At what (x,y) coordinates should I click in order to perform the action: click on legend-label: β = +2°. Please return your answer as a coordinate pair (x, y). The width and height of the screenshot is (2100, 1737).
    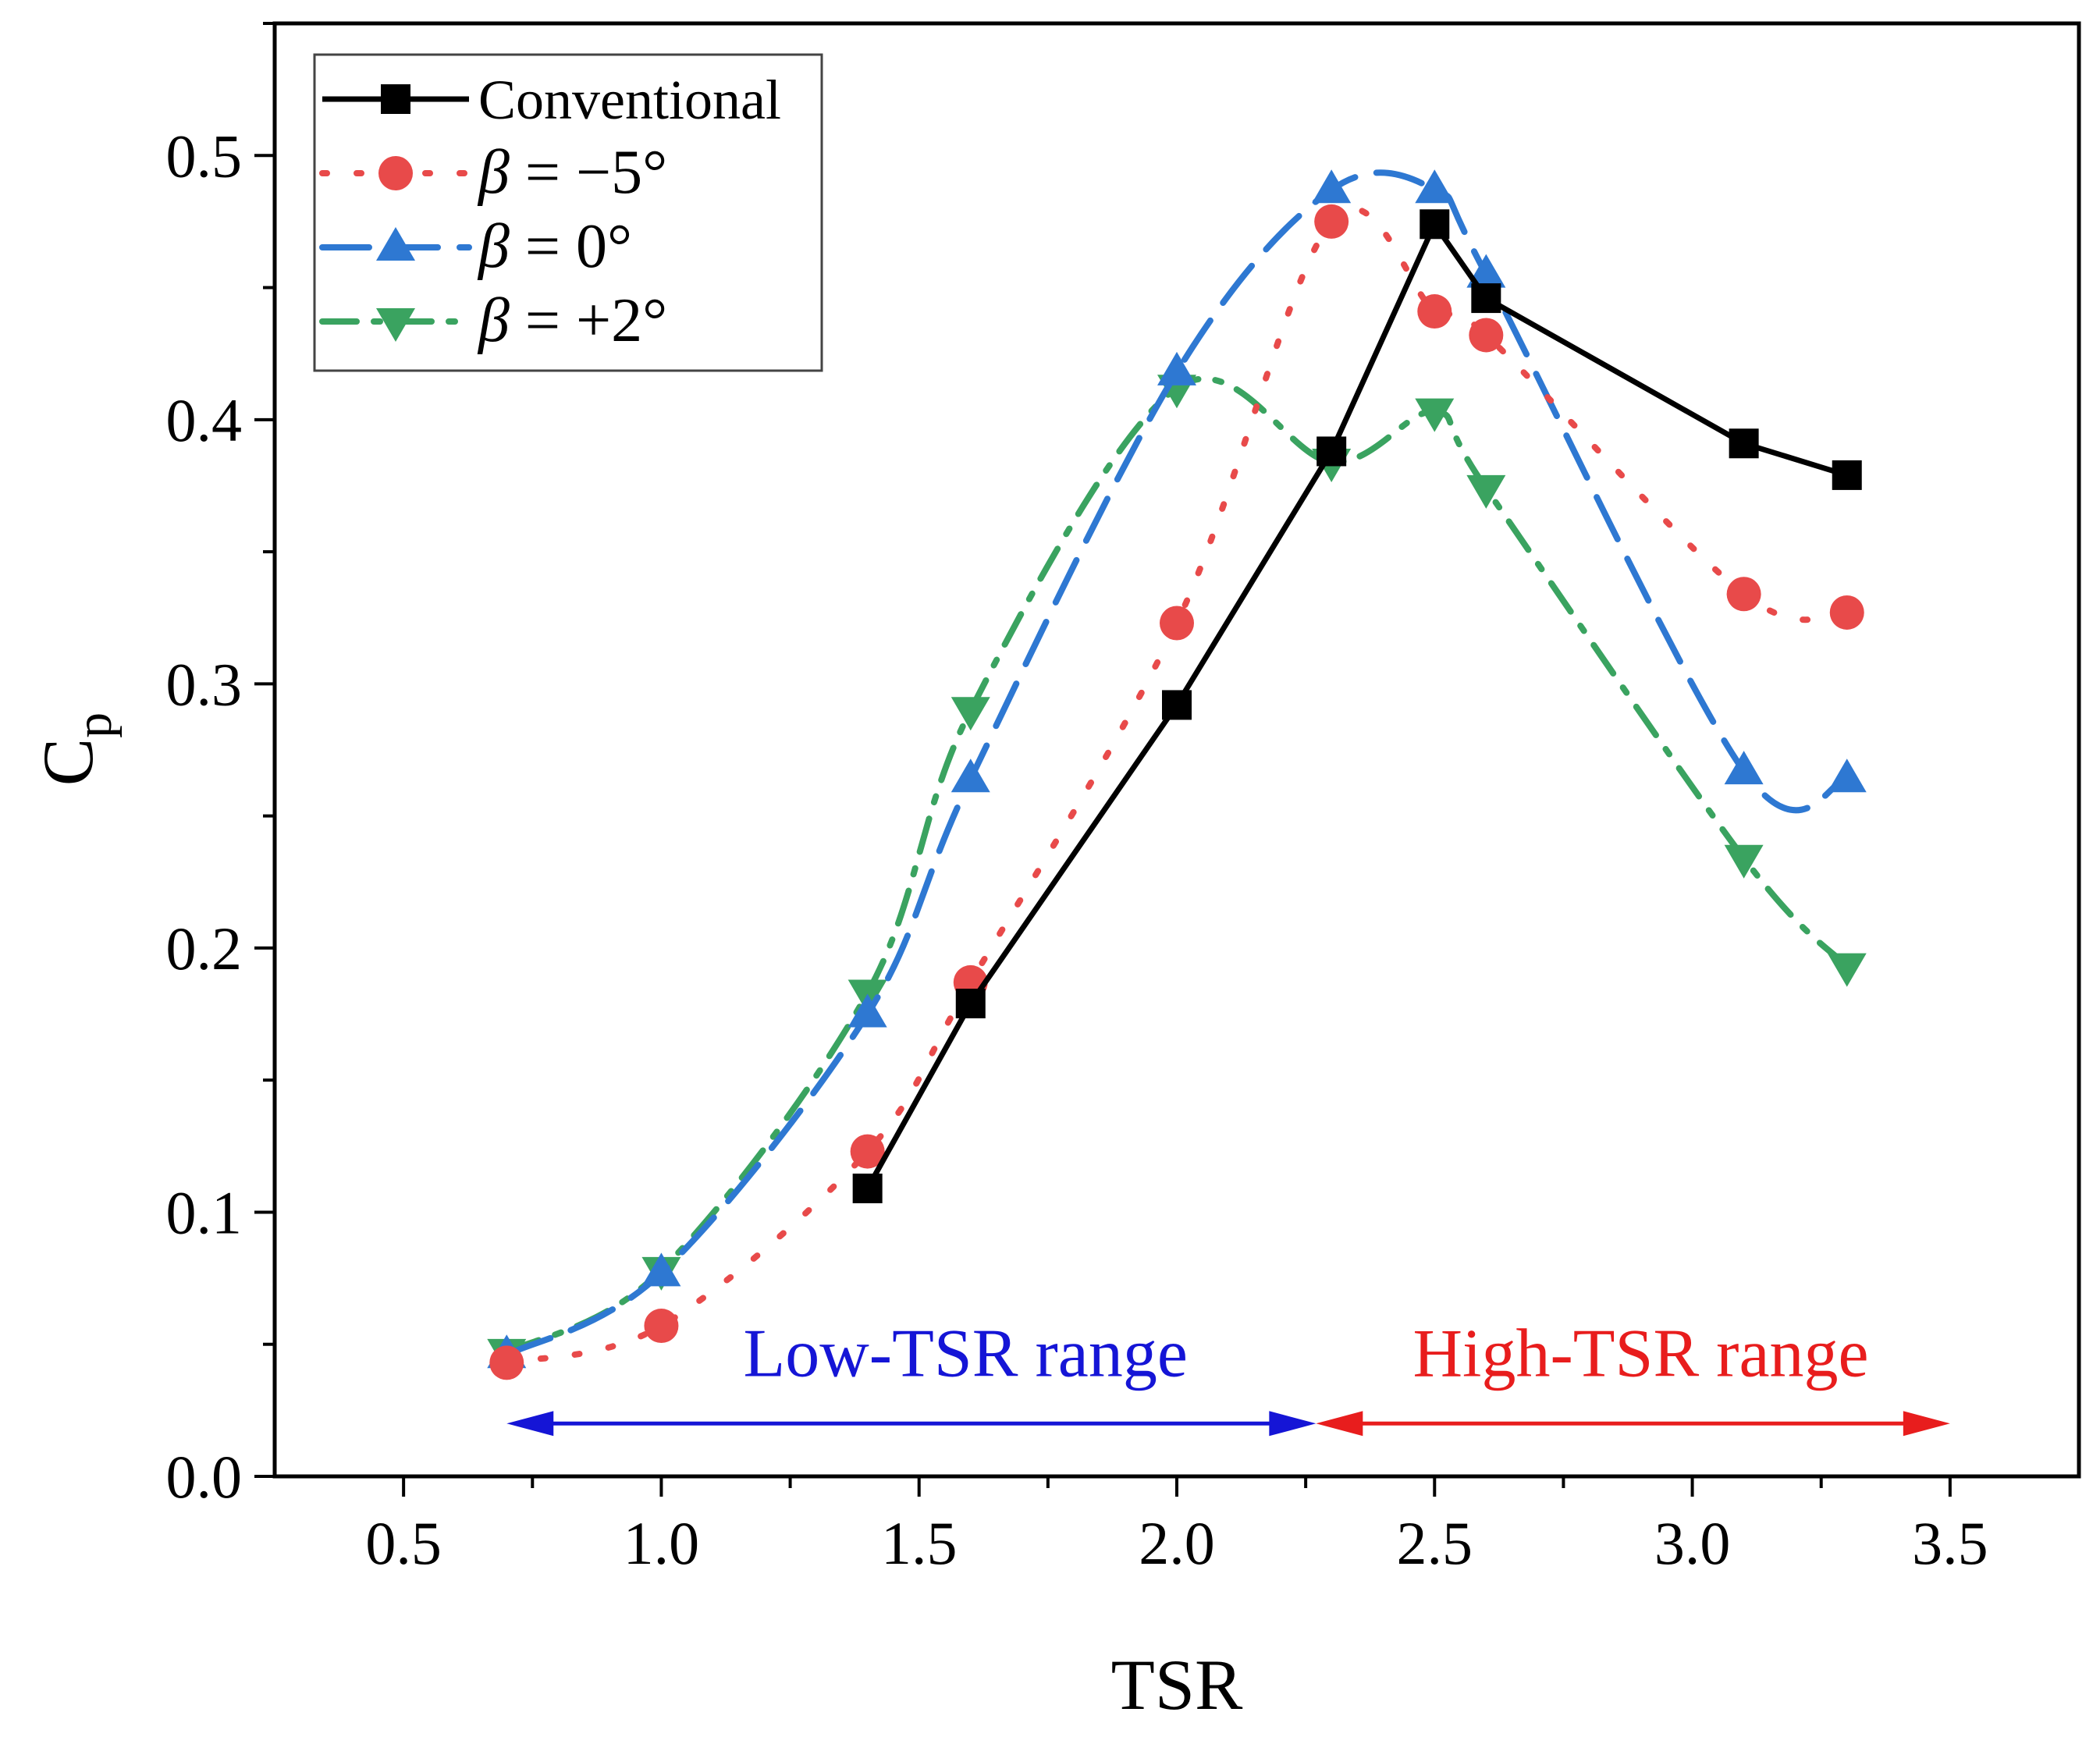
    Looking at the image, I should click on (572, 320).